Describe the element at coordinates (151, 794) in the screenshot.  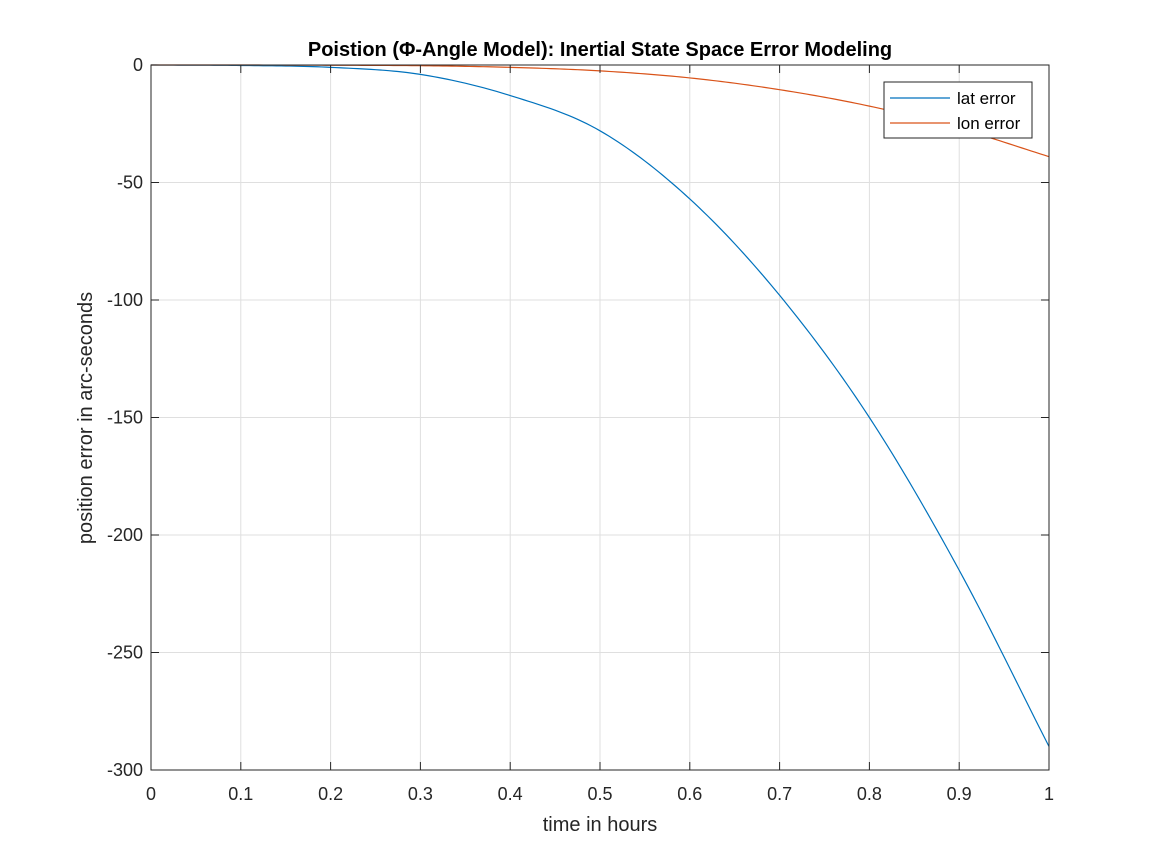
I see `x-tick-label: 0` at that location.